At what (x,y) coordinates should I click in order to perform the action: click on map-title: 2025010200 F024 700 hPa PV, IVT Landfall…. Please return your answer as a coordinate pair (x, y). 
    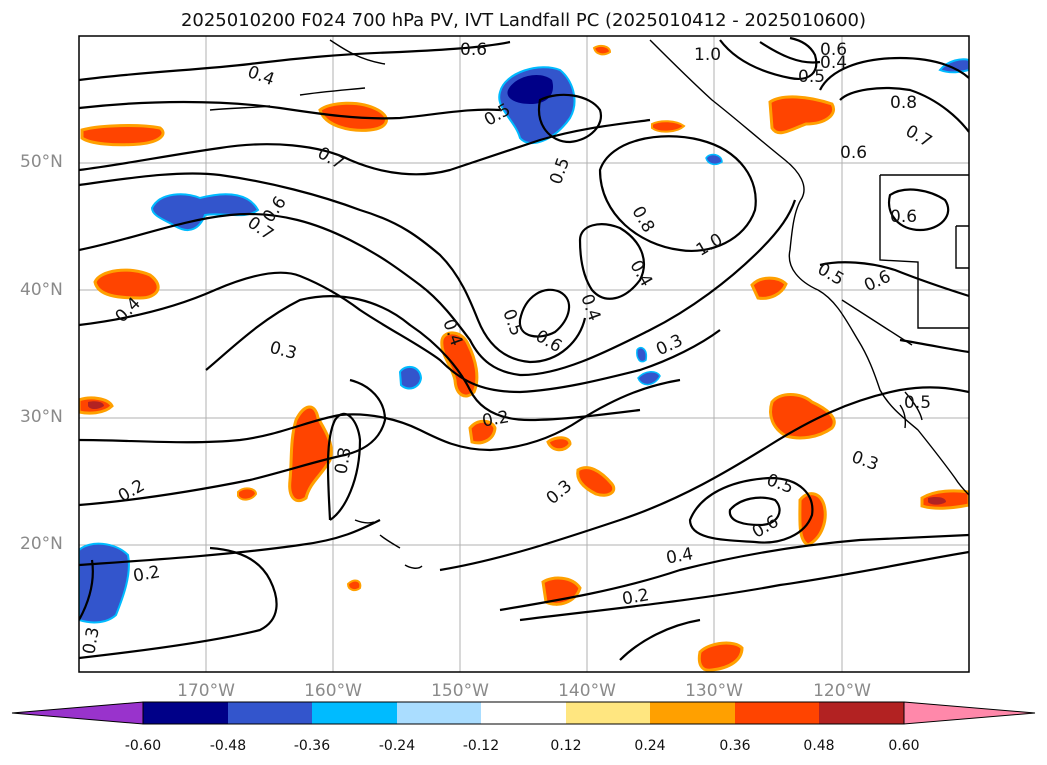
    Looking at the image, I should click on (523, 20).